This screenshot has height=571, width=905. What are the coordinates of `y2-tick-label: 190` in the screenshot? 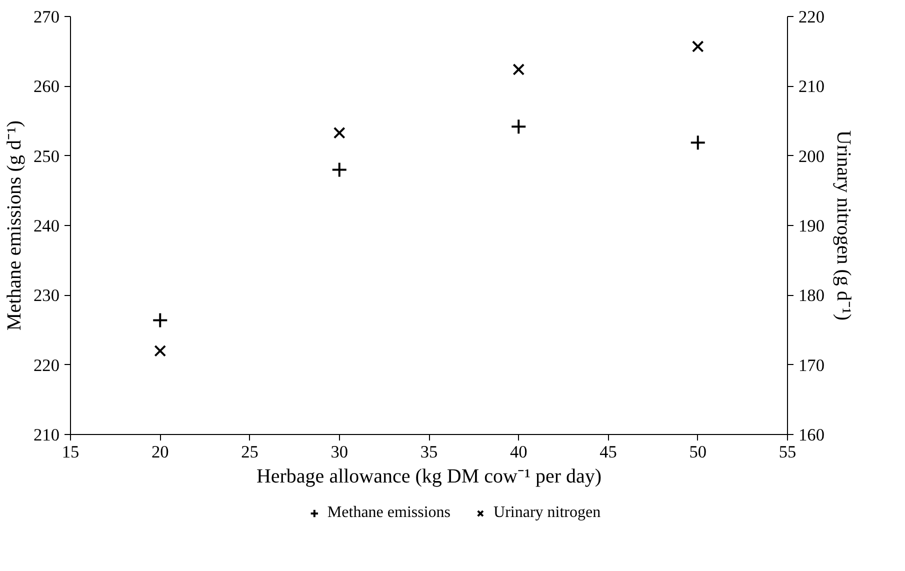 It's located at (811, 226).